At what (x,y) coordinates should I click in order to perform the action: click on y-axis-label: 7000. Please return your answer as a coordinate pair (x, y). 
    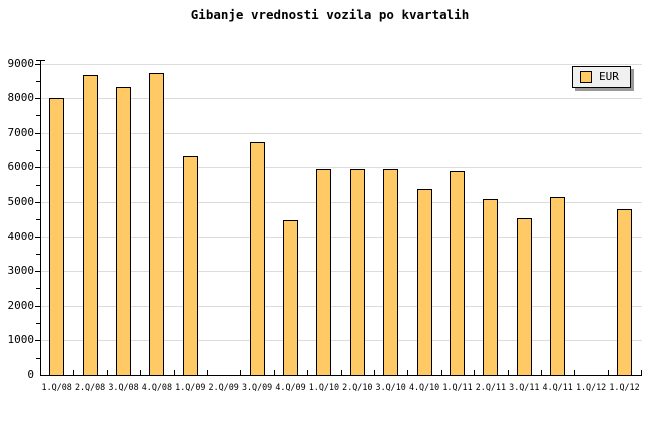
    Looking at the image, I should click on (21, 132).